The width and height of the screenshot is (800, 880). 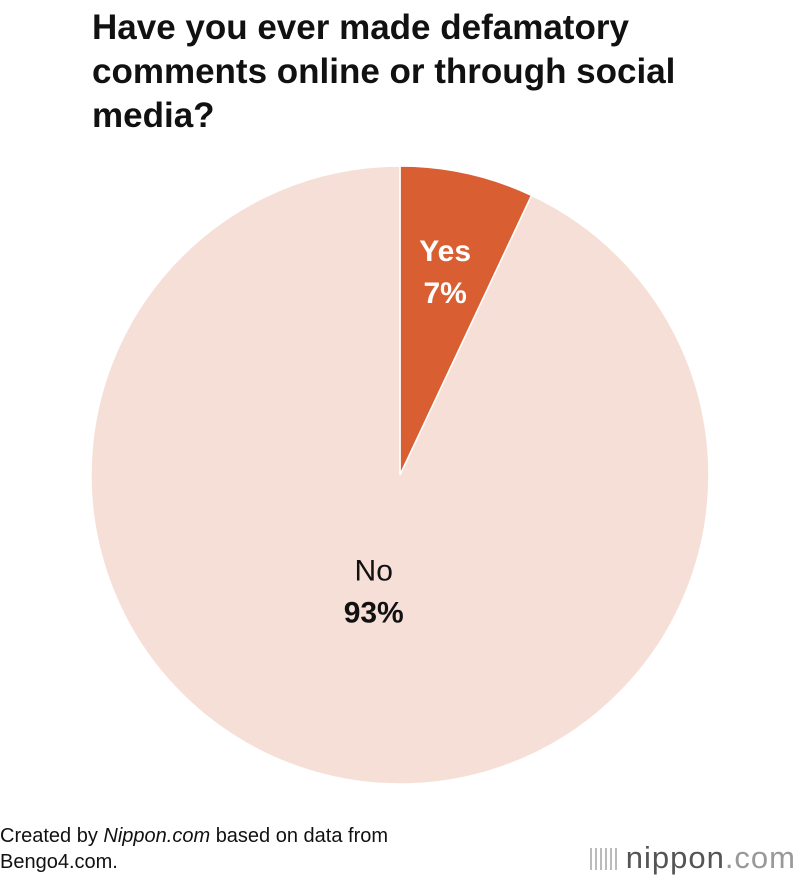 I want to click on source-prefix: Created by, so click(x=49, y=836).